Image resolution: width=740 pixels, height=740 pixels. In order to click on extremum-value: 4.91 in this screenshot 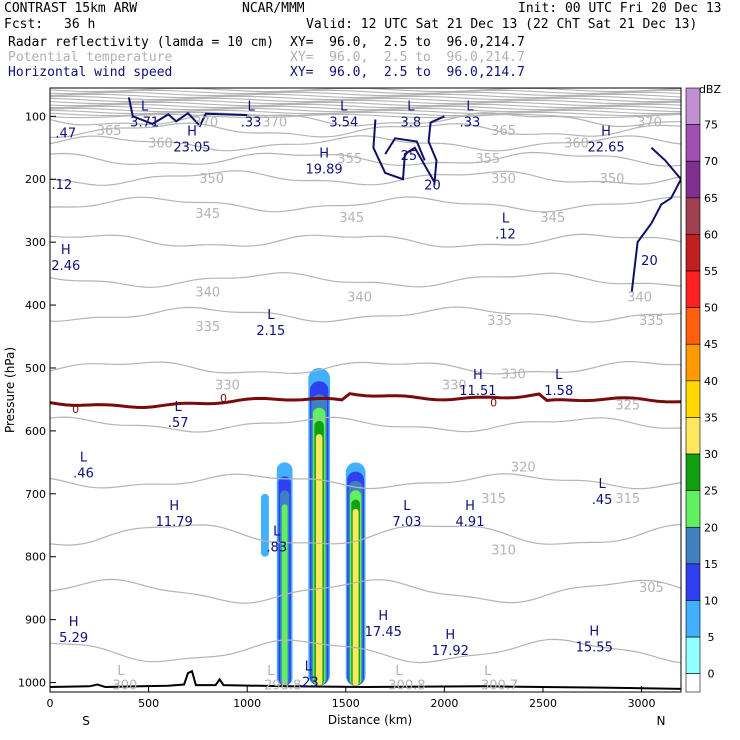, I will do `click(470, 522)`.